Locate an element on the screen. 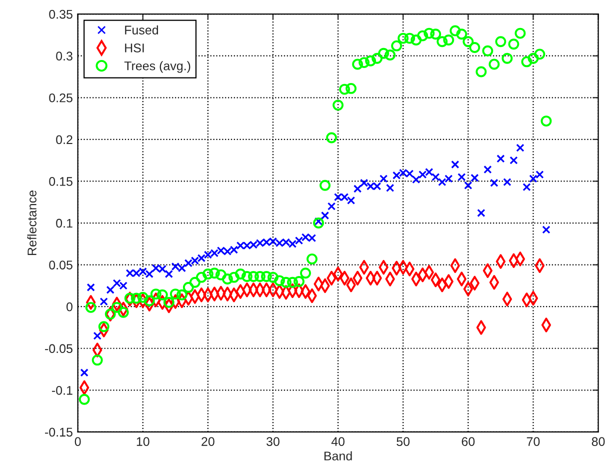  y-tick-label: -0.1 is located at coordinates (62, 390).